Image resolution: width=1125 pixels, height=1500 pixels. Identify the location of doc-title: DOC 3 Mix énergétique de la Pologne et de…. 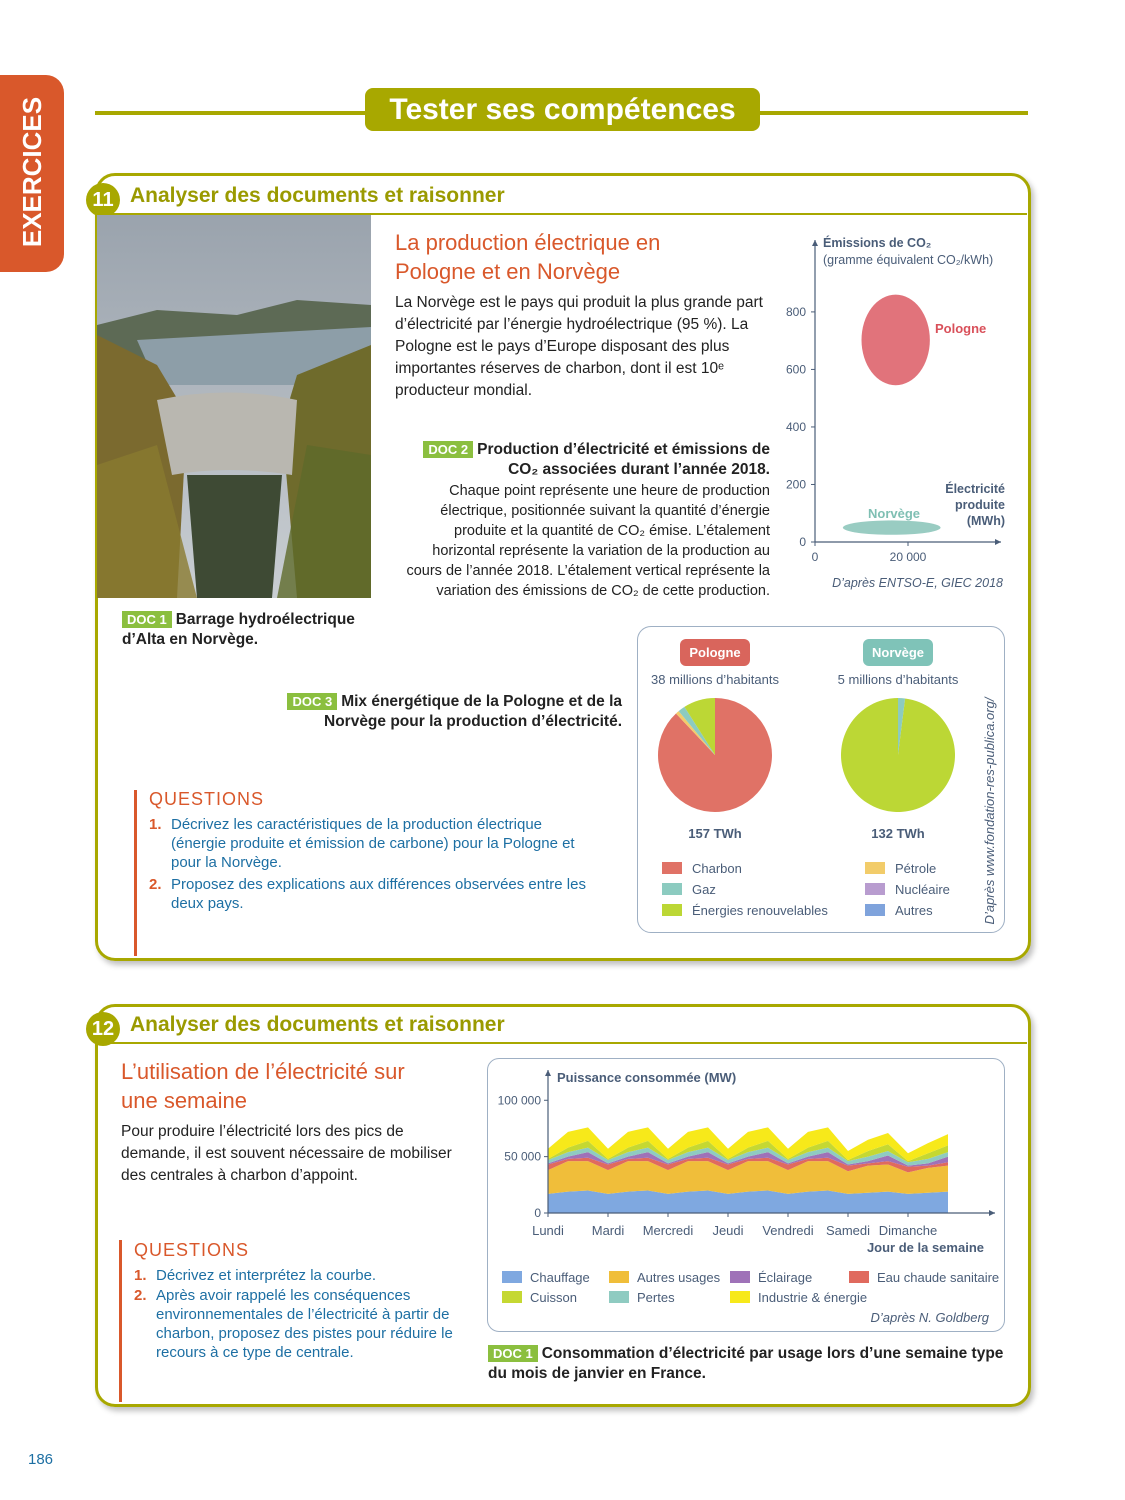
(442, 712).